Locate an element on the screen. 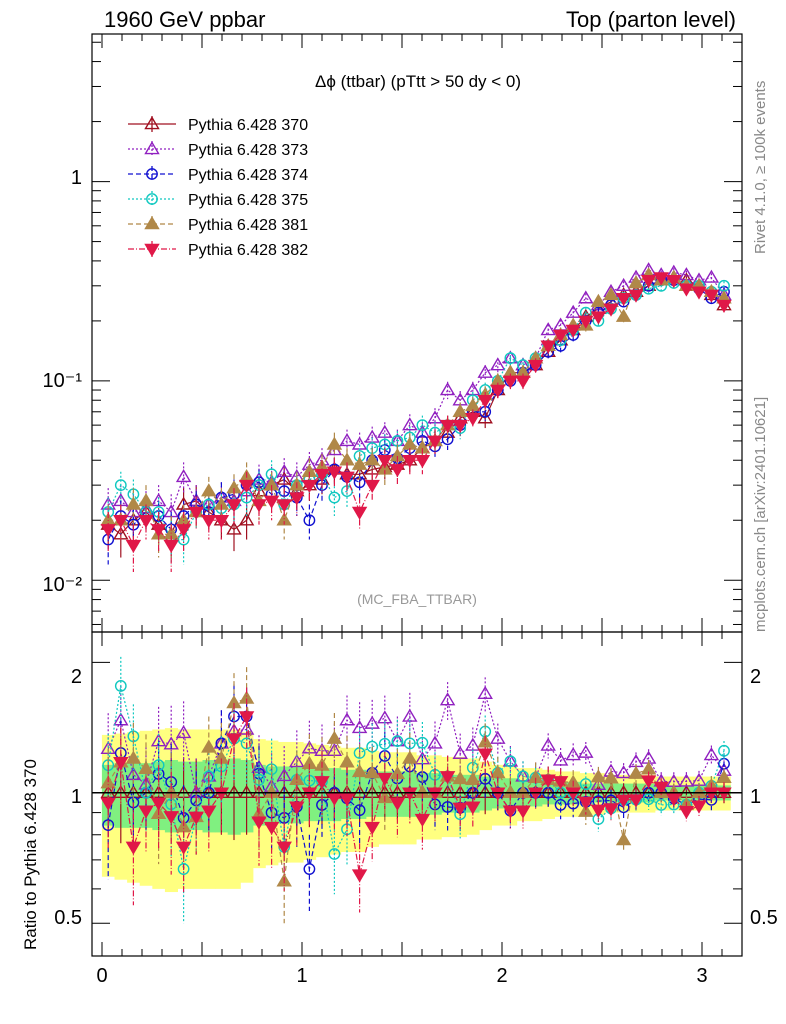 The width and height of the screenshot is (786, 1024). main-ytick-1: 1 is located at coordinates (76, 178).